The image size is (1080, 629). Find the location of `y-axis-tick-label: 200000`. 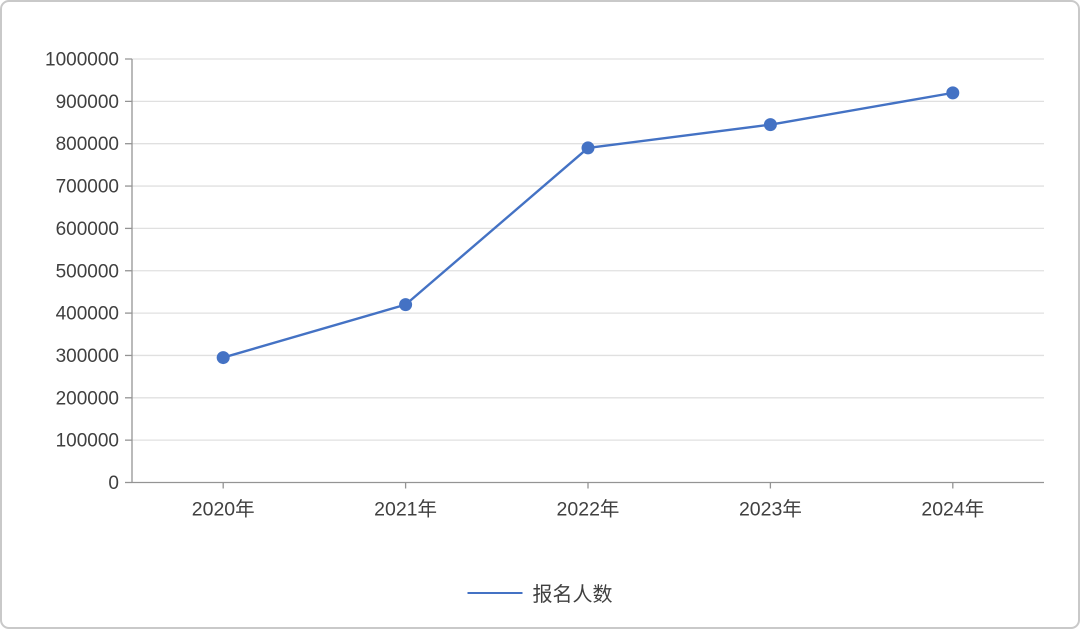

y-axis-tick-label: 200000 is located at coordinates (87, 398).